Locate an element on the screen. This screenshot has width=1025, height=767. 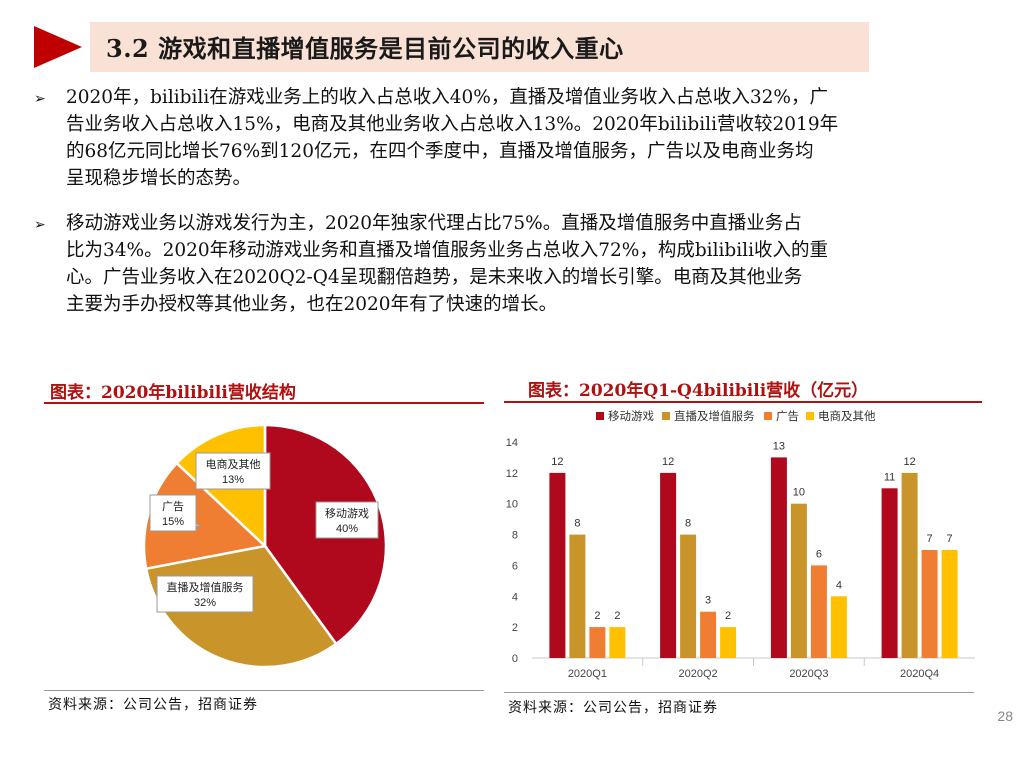
y-tick-label: 10 is located at coordinates (512, 505).